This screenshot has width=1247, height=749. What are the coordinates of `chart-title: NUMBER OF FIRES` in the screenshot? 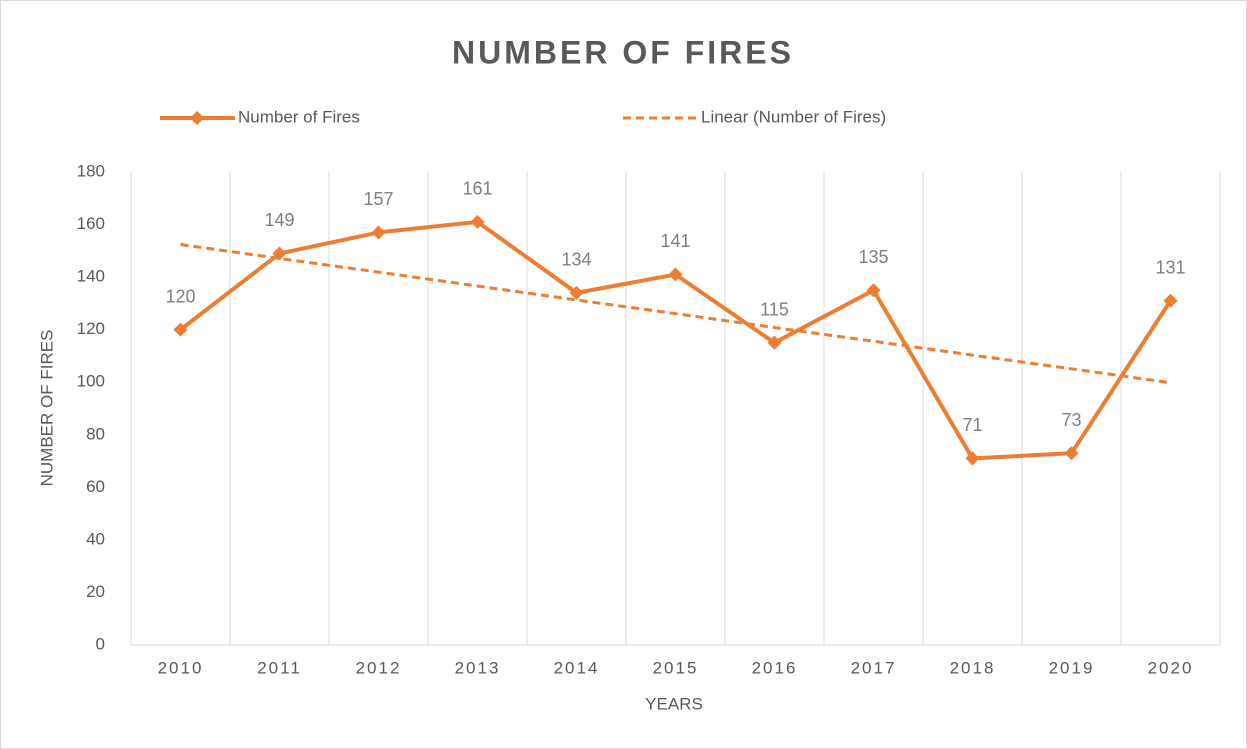 It's located at (623, 52).